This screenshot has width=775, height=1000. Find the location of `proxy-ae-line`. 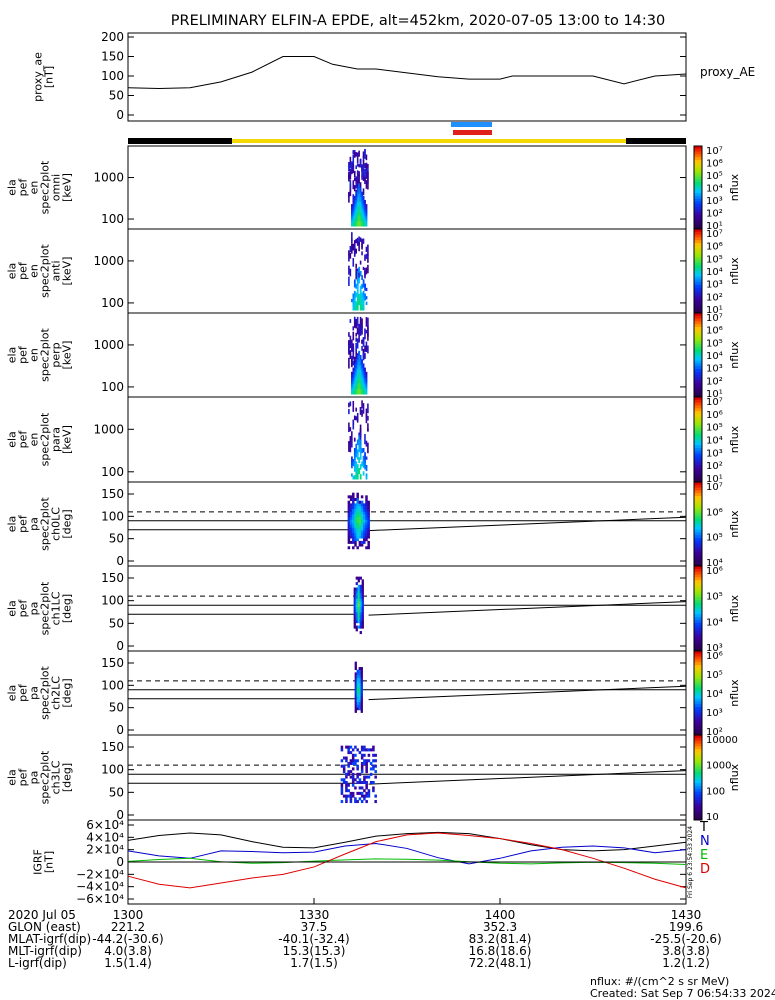

proxy-ae-line is located at coordinates (407, 72).